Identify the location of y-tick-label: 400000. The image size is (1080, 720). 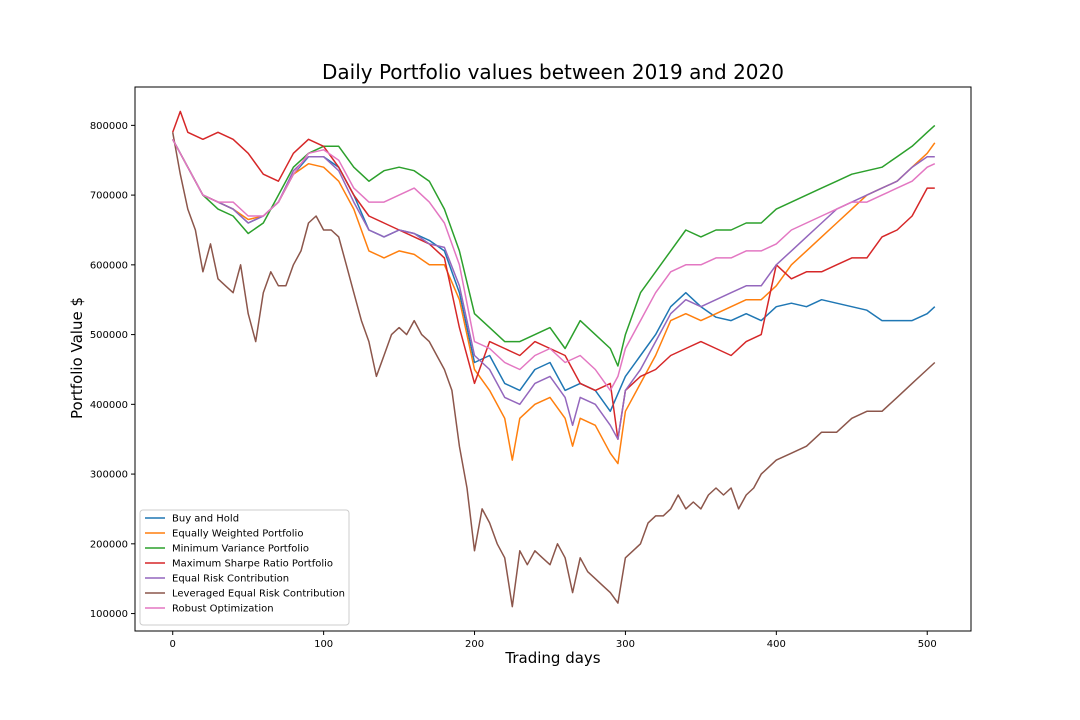
(109, 405).